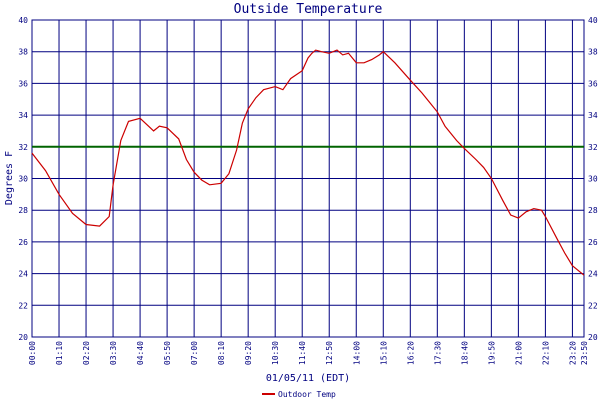 The height and width of the screenshot is (400, 600). Describe the element at coordinates (140, 353) in the screenshot. I see `x-tick-label: 04:40` at that location.